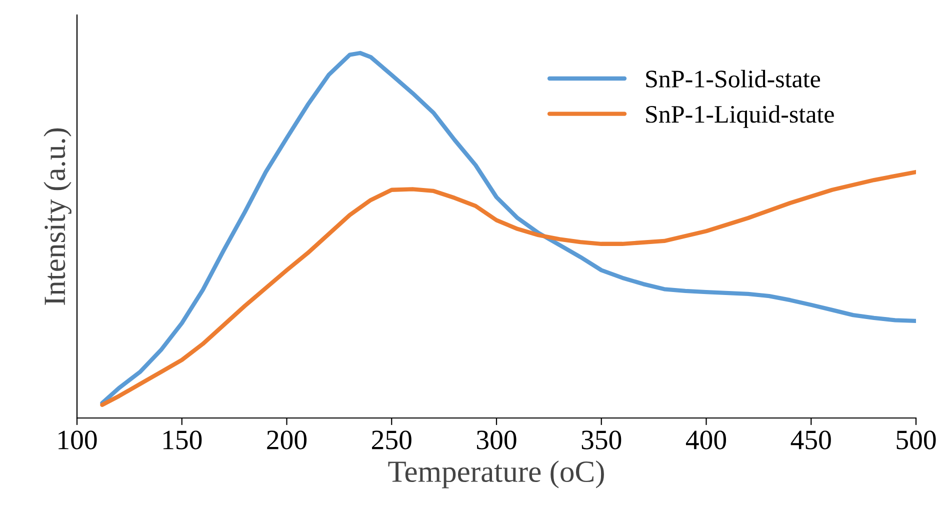 Image resolution: width=946 pixels, height=532 pixels. What do you see at coordinates (496, 474) in the screenshot?
I see `x-axis-title: Temperature (oC)` at bounding box center [496, 474].